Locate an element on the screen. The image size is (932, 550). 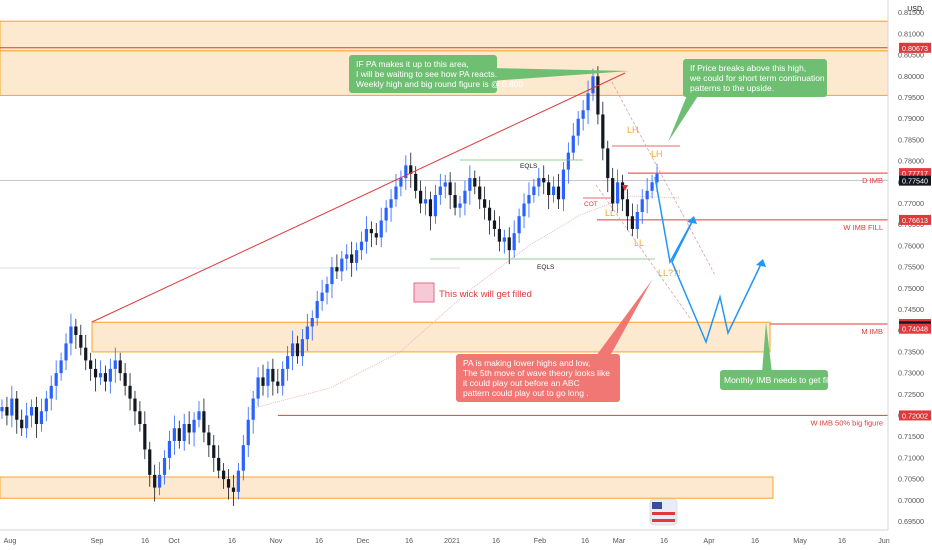
pattern-label: LL is located at coordinates (610, 213).